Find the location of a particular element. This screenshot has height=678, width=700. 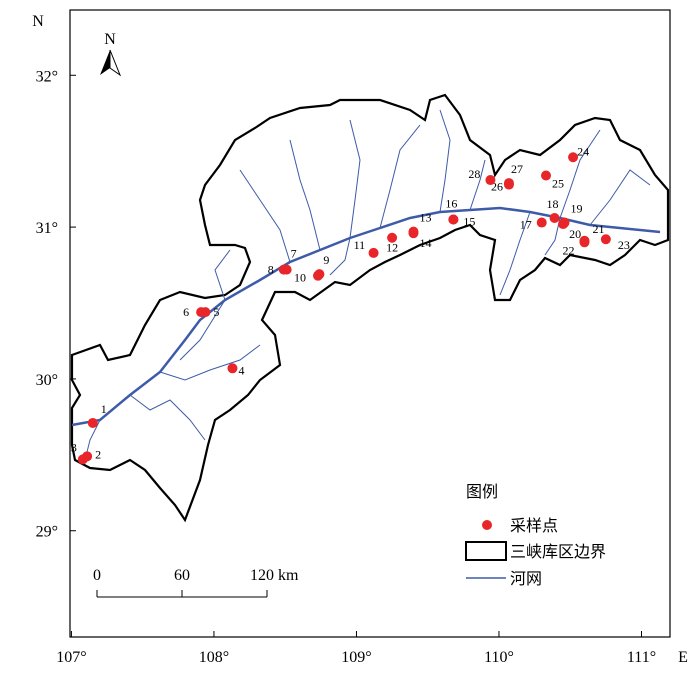

point-label: 7 is located at coordinates (294, 254).